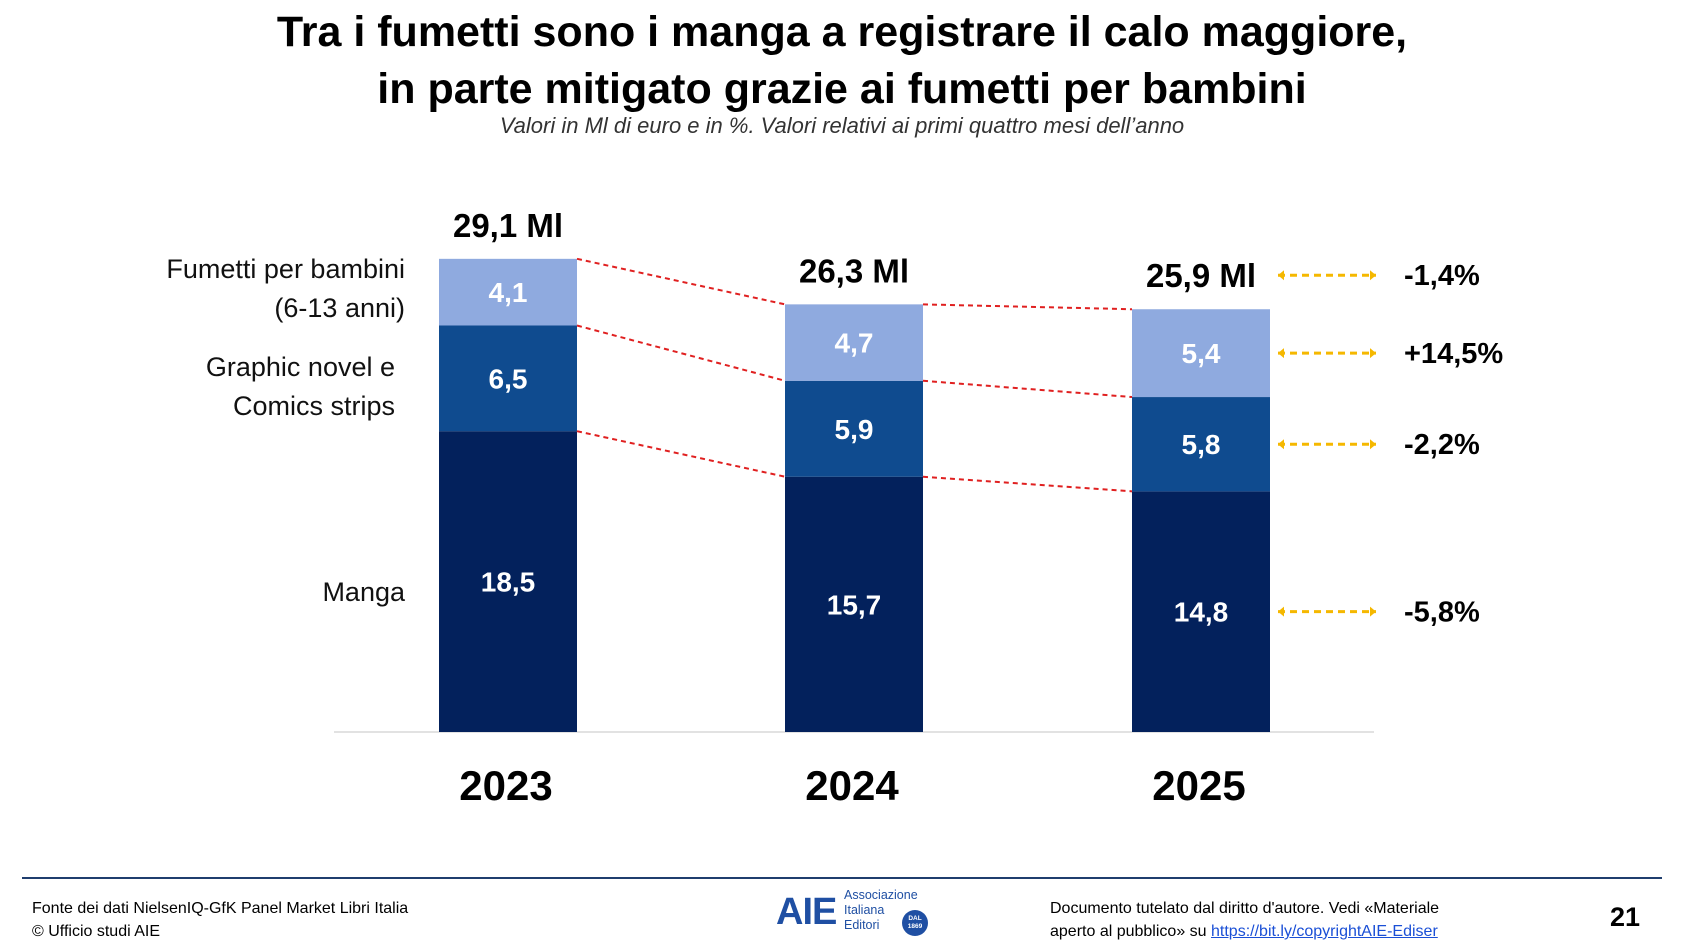 The width and height of the screenshot is (1684, 943). I want to click on bar-fumetti-2024, so click(854, 342).